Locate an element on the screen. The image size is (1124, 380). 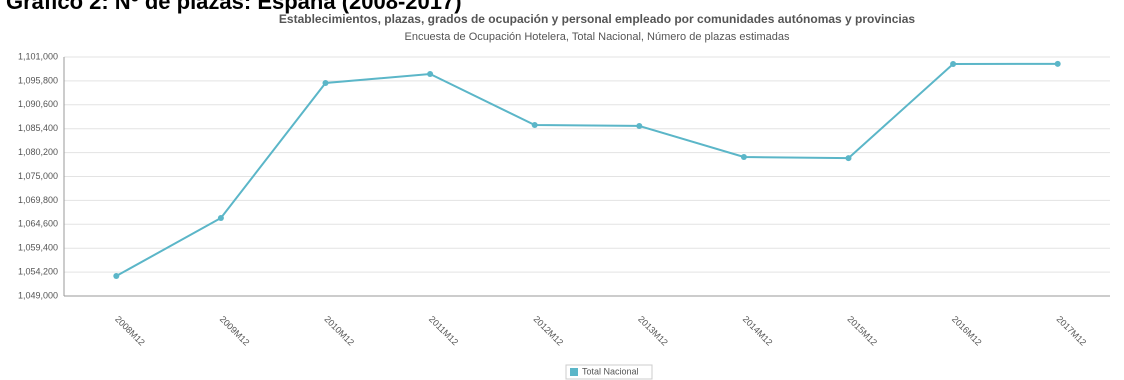
x-tick-label: 2013M12 is located at coordinates (653, 331).